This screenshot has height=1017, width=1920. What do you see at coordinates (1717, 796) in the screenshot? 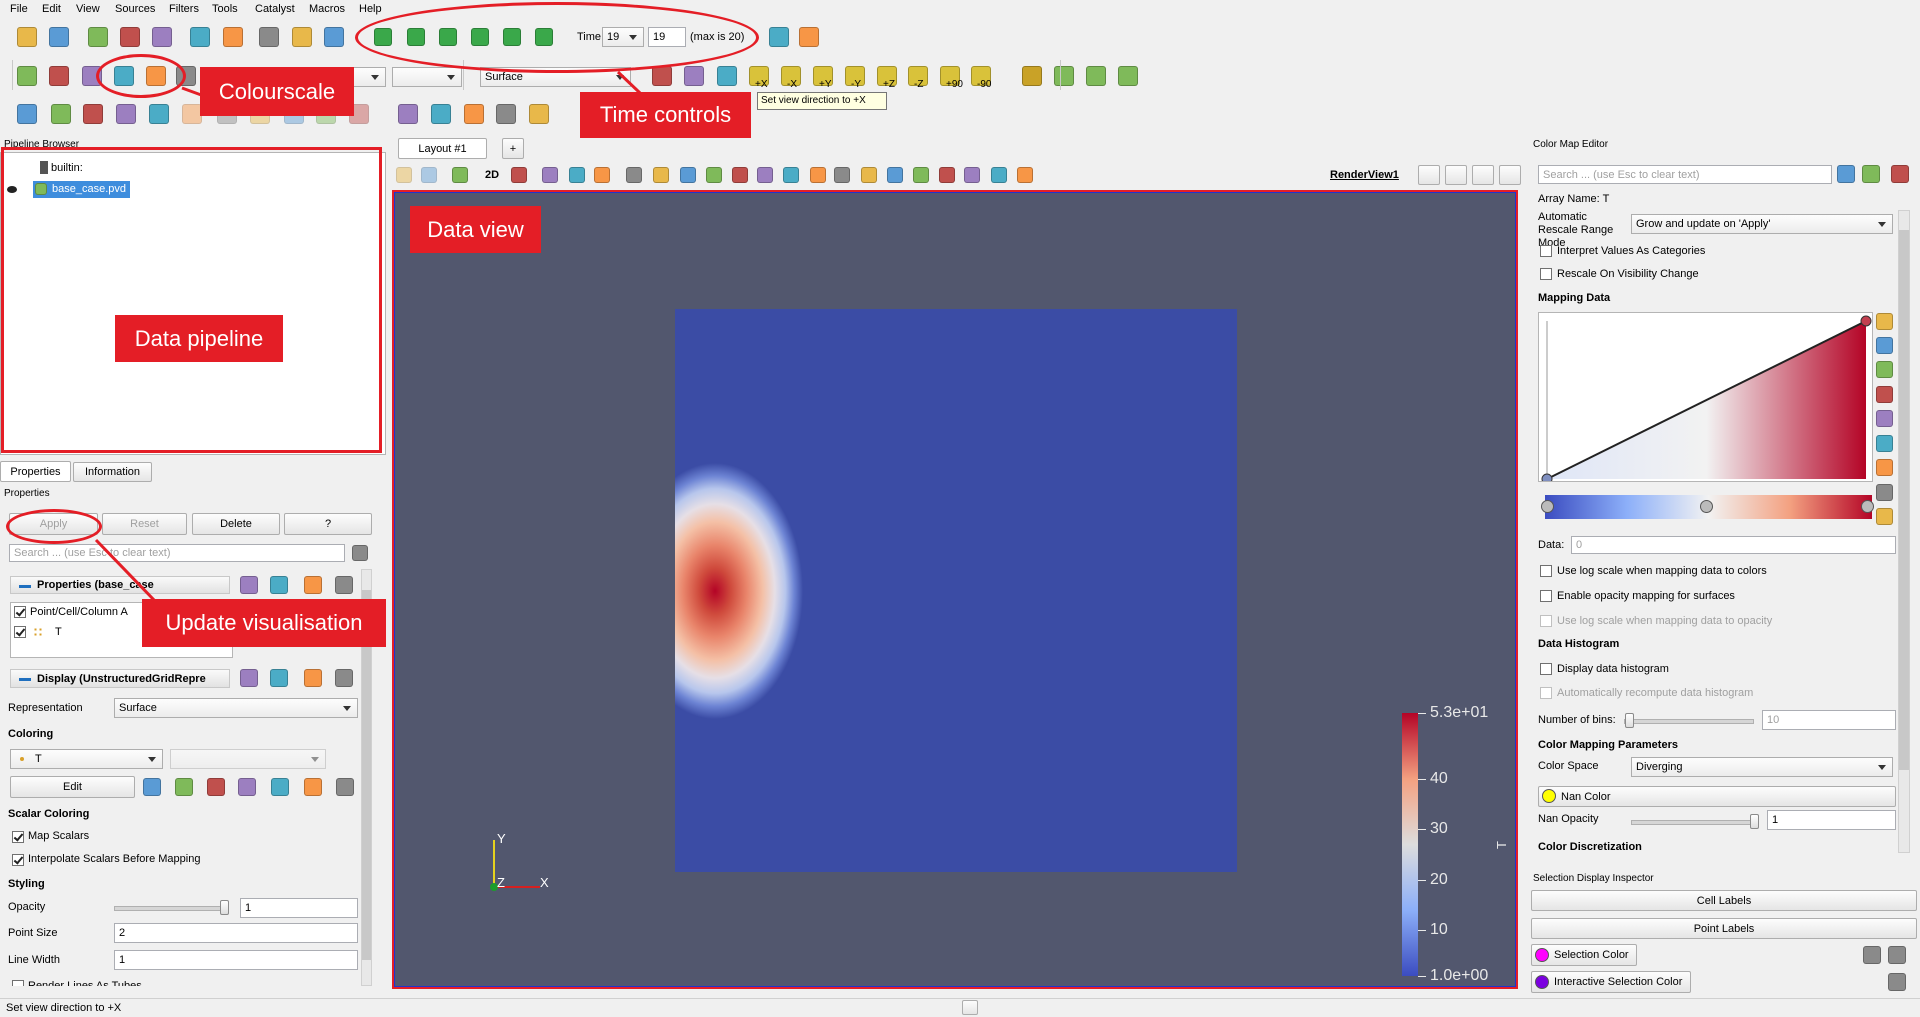
I see `button: Nan Color` at bounding box center [1717, 796].